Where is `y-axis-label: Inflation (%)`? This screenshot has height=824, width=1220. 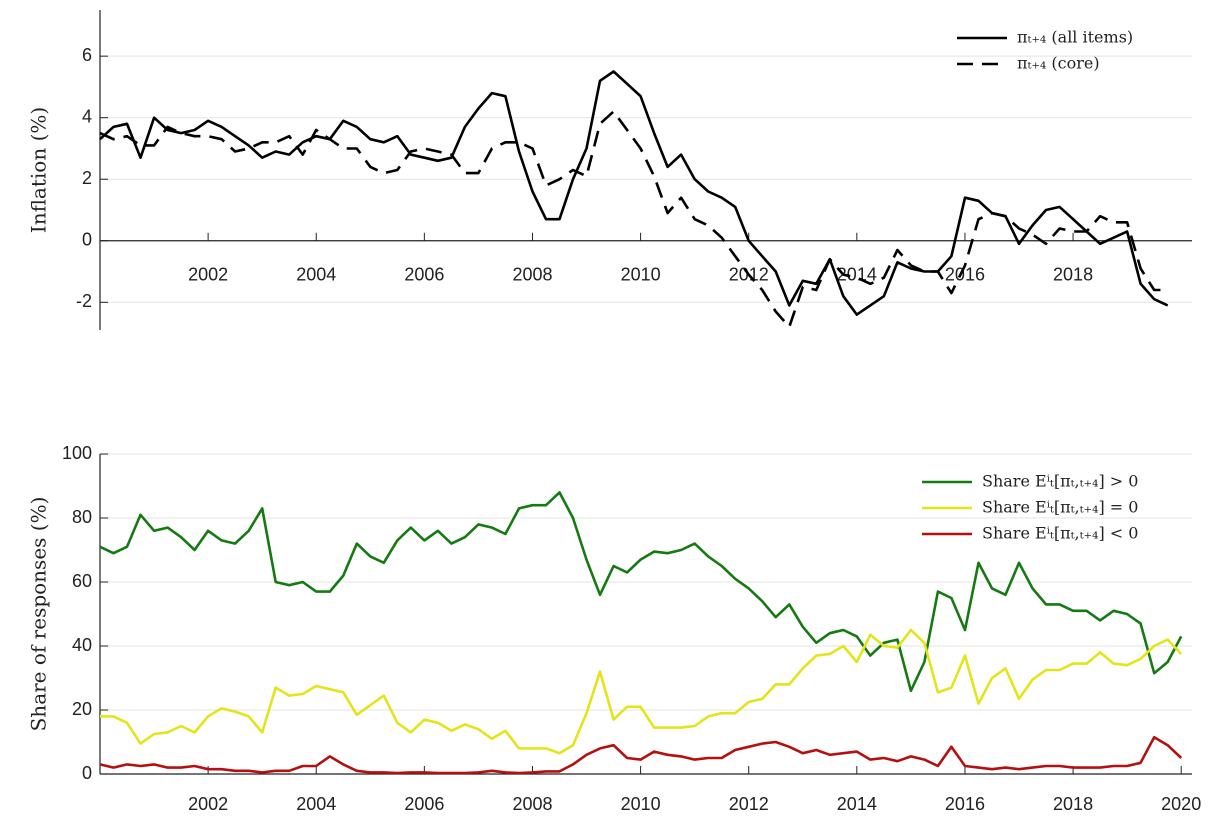
y-axis-label: Inflation (%) is located at coordinates (39, 170).